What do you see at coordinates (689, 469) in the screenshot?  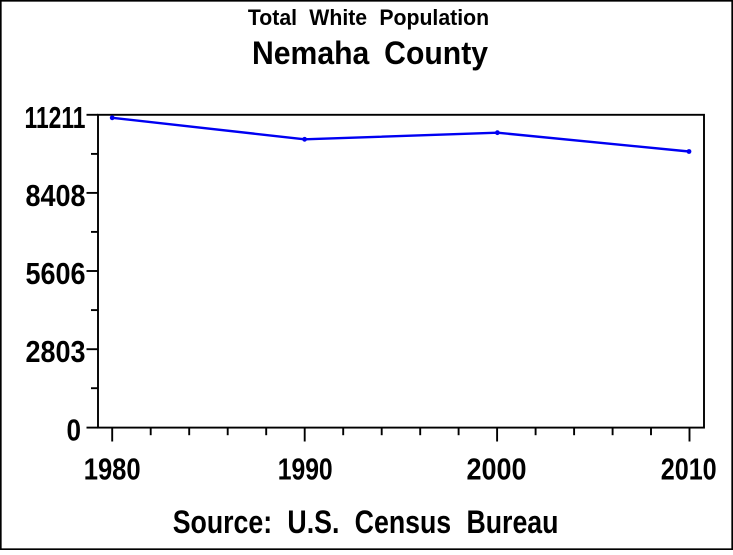 I see `svg-text: 2010` at bounding box center [689, 469].